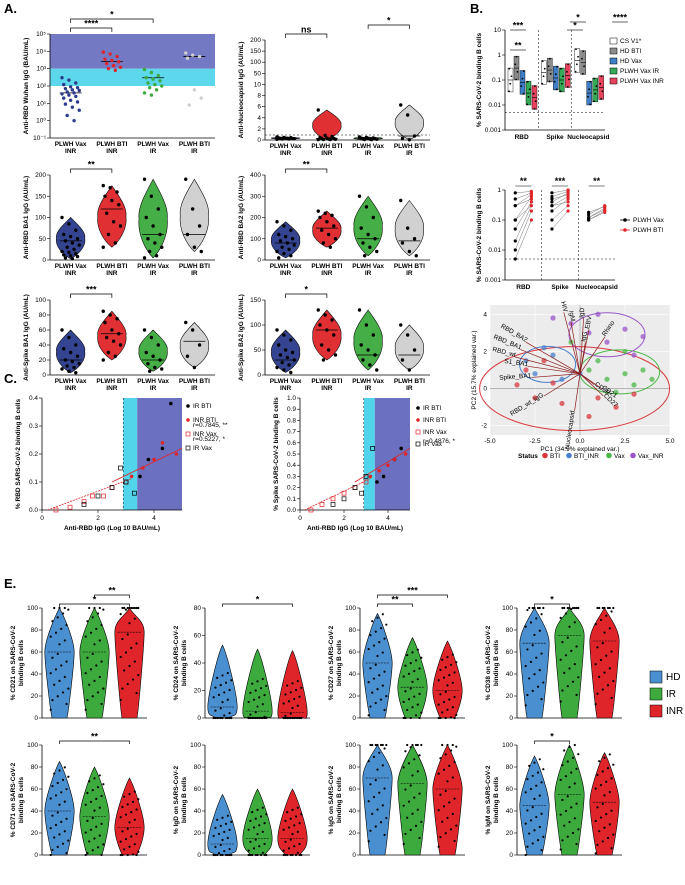 This screenshot has width=685, height=885. Describe the element at coordinates (300, 518) in the screenshot. I see `x-tick-label: 0` at that location.